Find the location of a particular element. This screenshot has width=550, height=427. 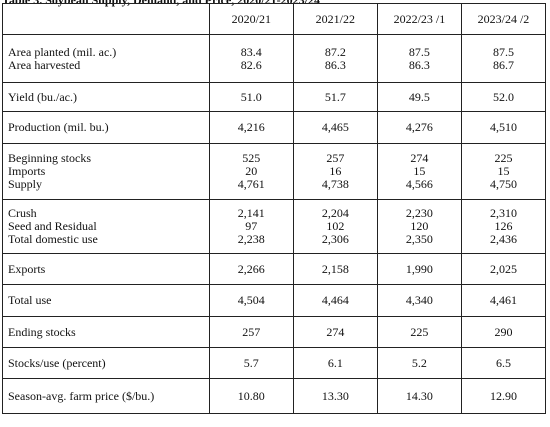

cell-value: 14.30 is located at coordinates (419, 395).